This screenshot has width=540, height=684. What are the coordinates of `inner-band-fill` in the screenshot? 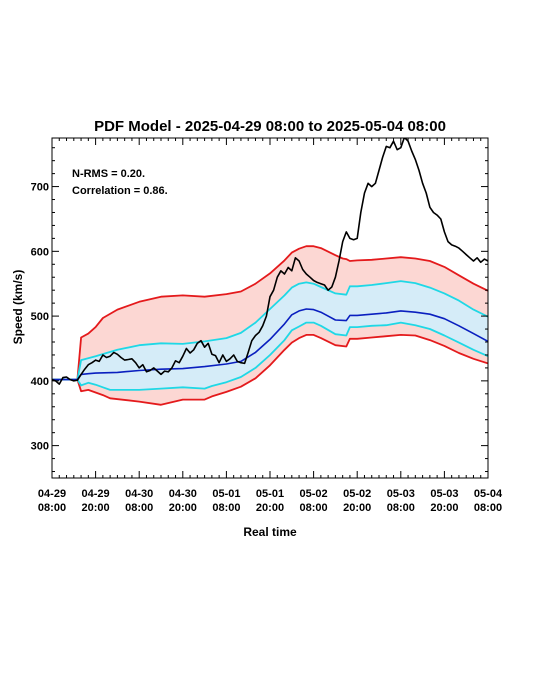 It's located at (270, 335).